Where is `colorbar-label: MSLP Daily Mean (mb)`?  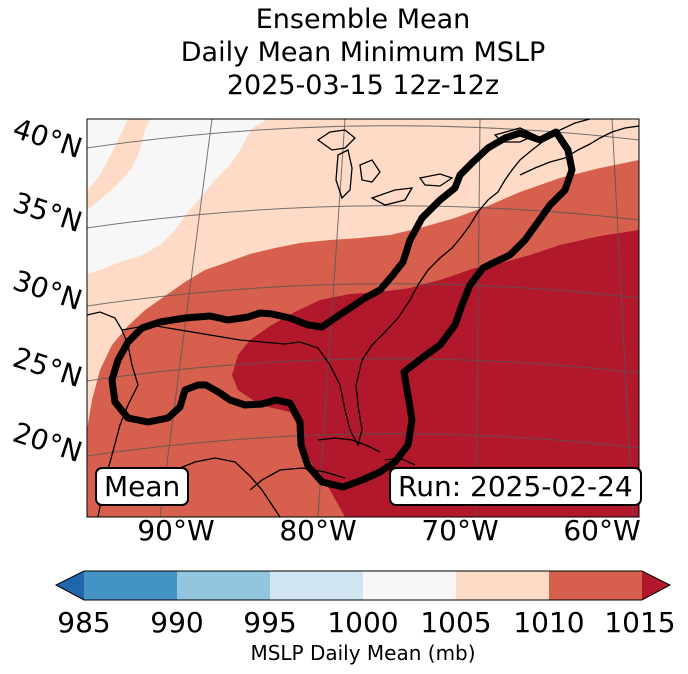 colorbar-label: MSLP Daily Mean (mb) is located at coordinates (363, 653).